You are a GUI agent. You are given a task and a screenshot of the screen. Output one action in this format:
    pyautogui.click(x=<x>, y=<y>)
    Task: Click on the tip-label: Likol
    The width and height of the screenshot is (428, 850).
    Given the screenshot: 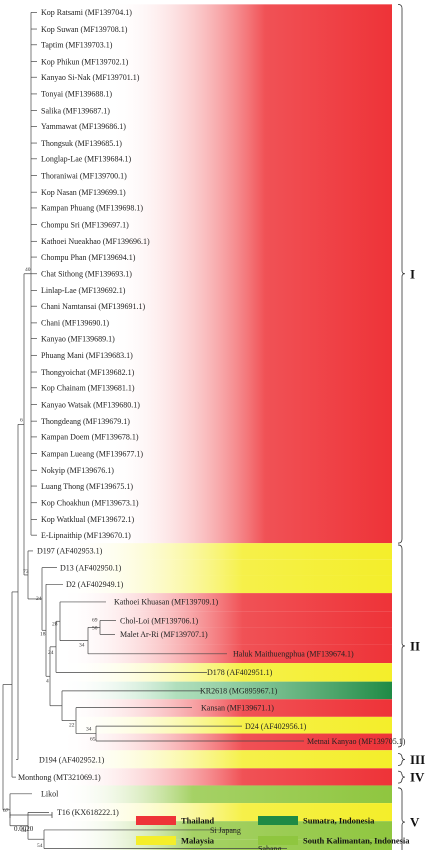 What is the action you would take?
    pyautogui.click(x=50, y=794)
    